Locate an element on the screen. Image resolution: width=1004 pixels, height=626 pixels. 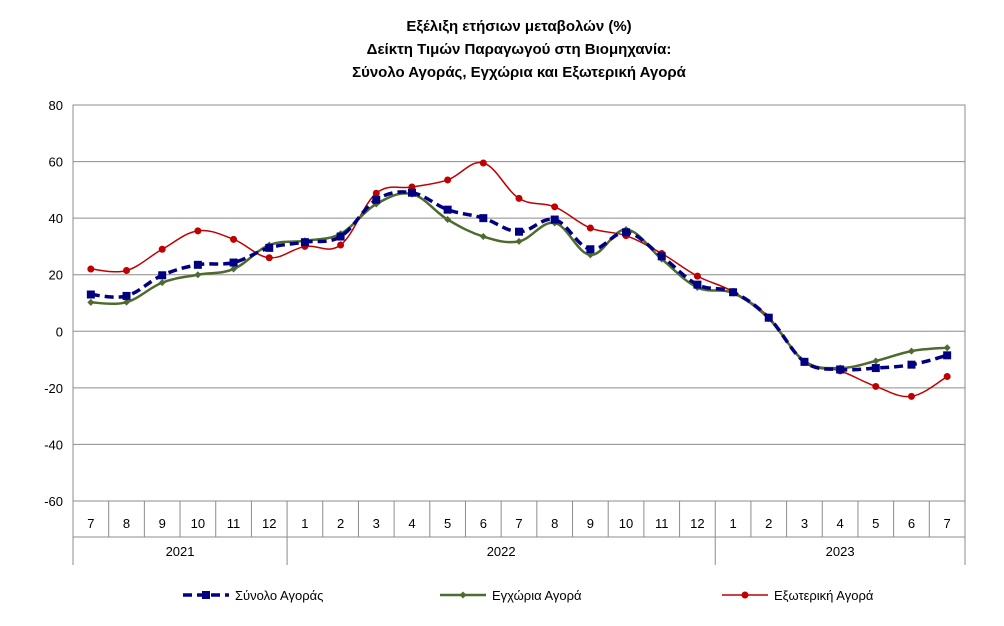
chart-title-line-2: Δείκτη Τιμών Παραγωγού στη Βιομηχανία: is located at coordinates (519, 49).